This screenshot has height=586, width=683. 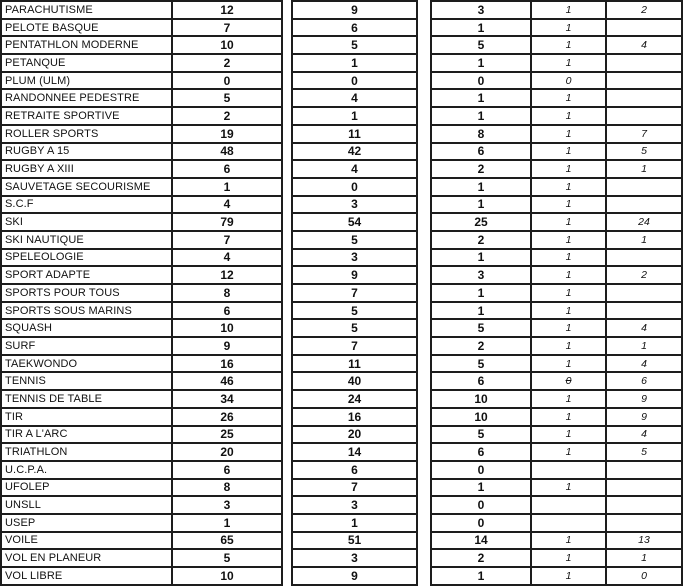 What do you see at coordinates (141, 98) in the screenshot?
I see `table-row: RANDONNEE PEDESTRE 5` at bounding box center [141, 98].